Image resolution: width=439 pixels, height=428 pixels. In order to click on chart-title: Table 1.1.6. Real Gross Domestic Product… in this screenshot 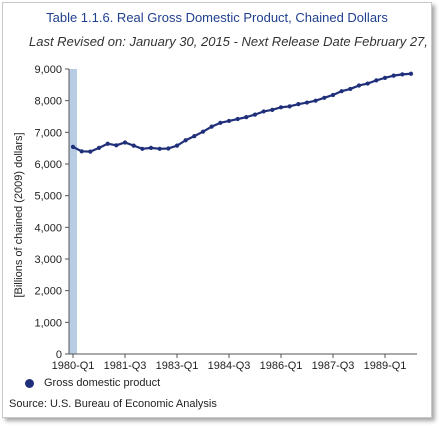, I will do `click(217, 17)`.